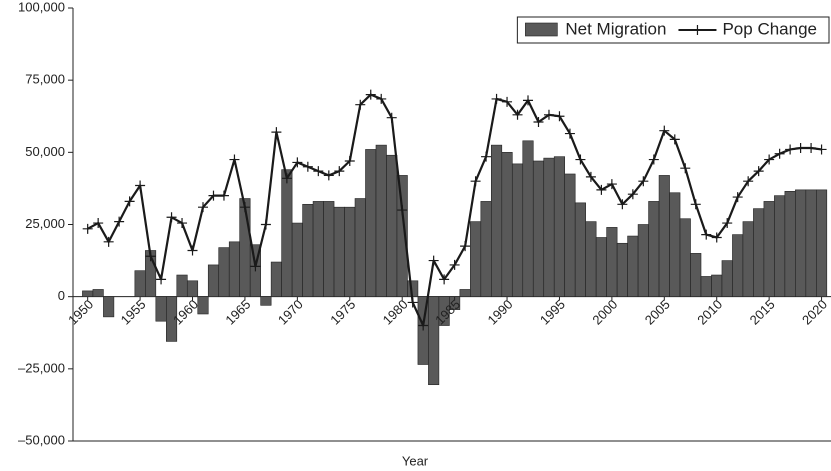 The height and width of the screenshot is (471, 831). What do you see at coordinates (41, 7) in the screenshot?
I see `y-tick-label: 100,000` at bounding box center [41, 7].